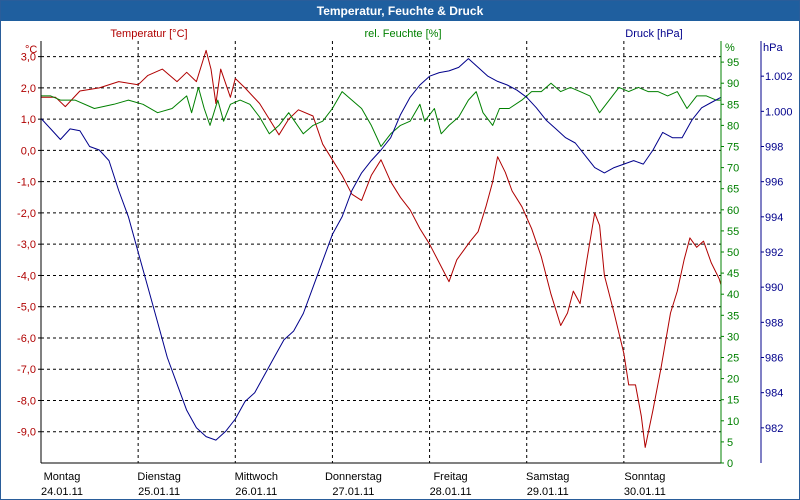 This screenshot has height=500, width=800. Describe the element at coordinates (733, 148) in the screenshot. I see `humidity-tick-label: 75` at that location.